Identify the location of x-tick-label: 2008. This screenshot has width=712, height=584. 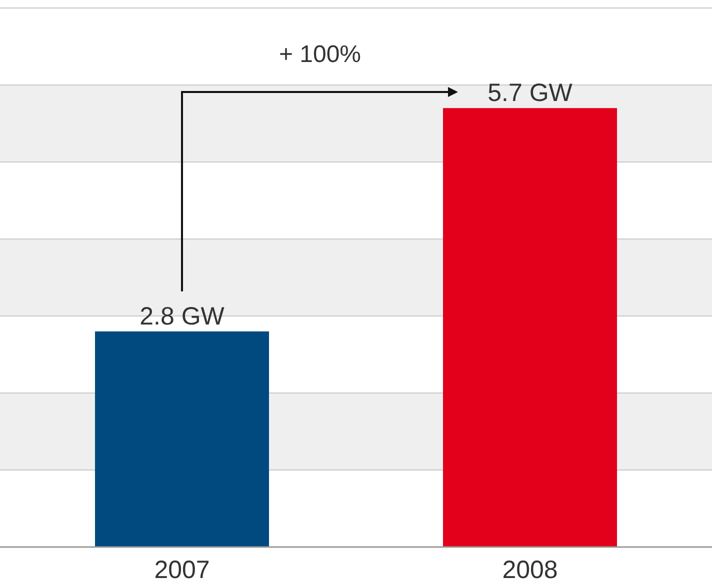
(530, 570).